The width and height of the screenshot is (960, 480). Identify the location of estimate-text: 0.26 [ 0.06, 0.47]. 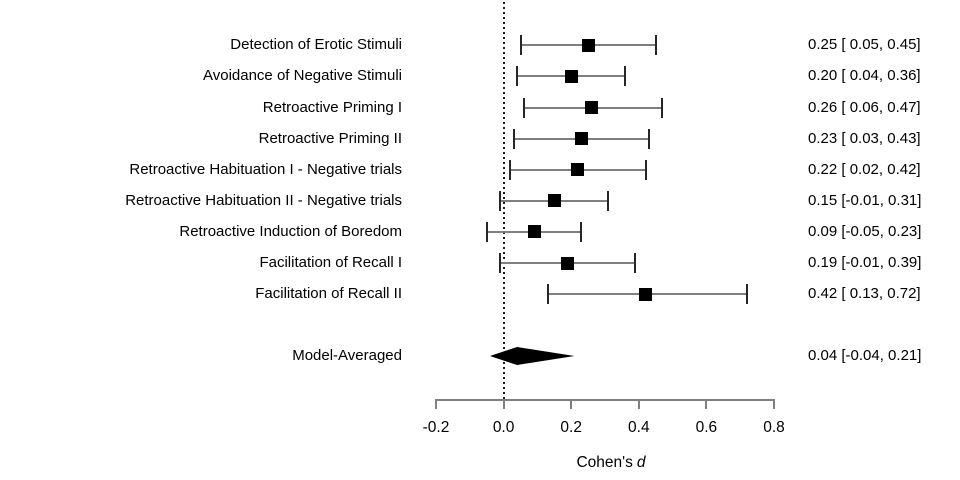
(864, 107).